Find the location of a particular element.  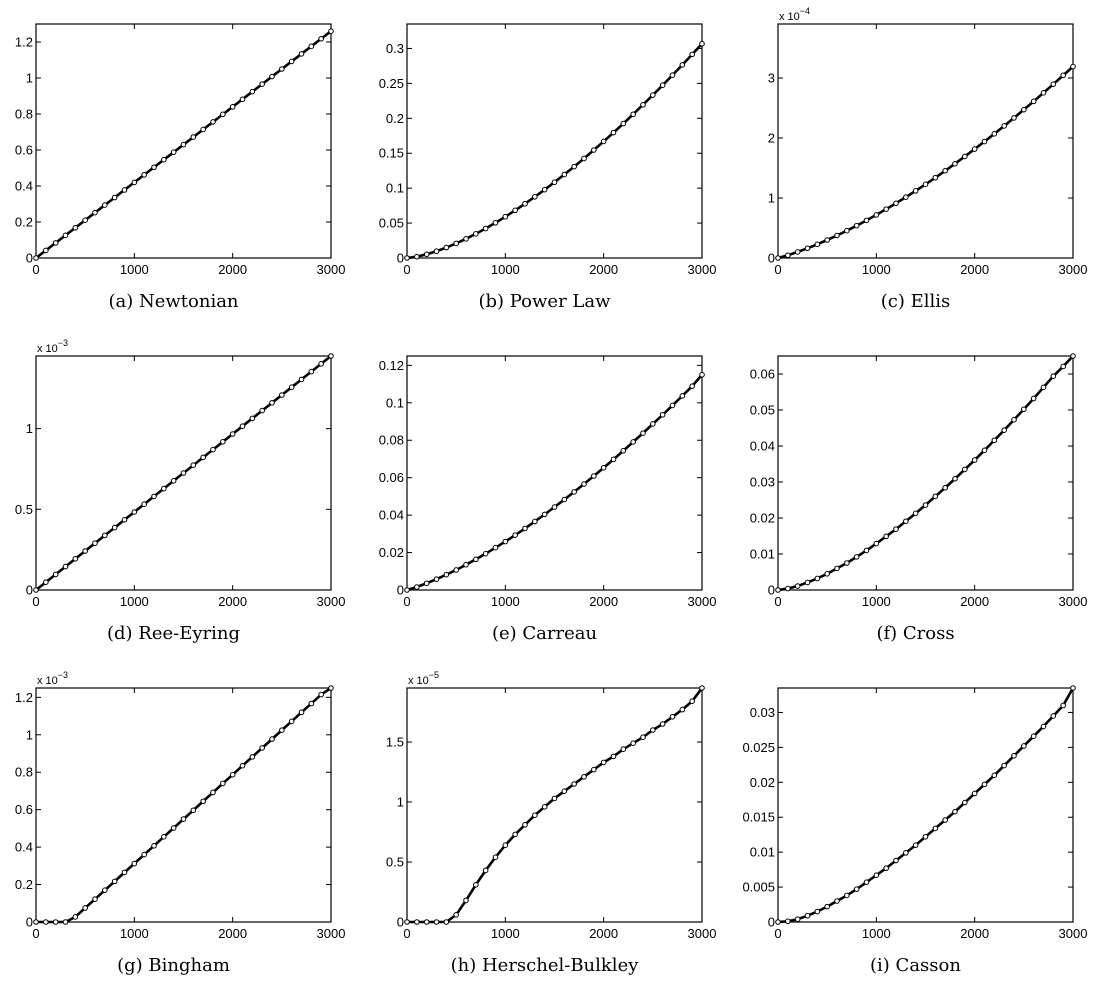

y-tick-label: 0.8 is located at coordinates (24, 114).